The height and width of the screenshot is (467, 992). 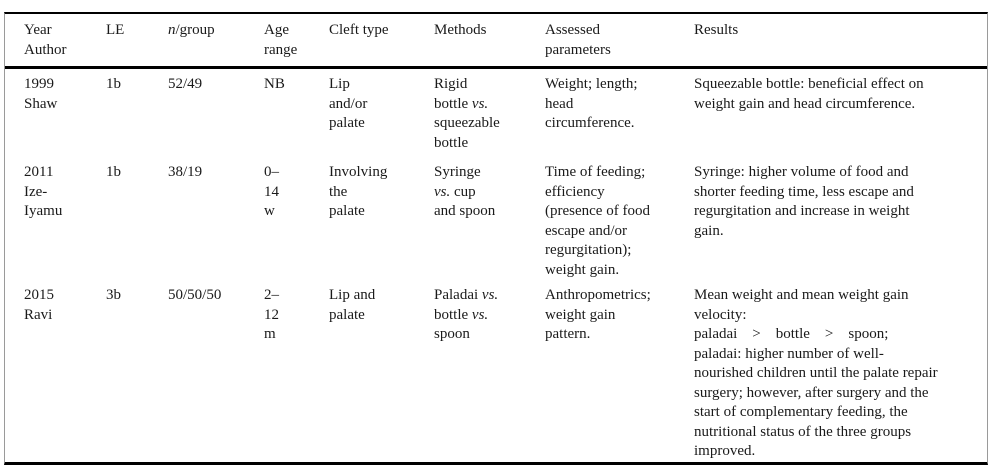 I want to click on cell-methods: Syringe vs. cup and spoon, so click(x=465, y=191).